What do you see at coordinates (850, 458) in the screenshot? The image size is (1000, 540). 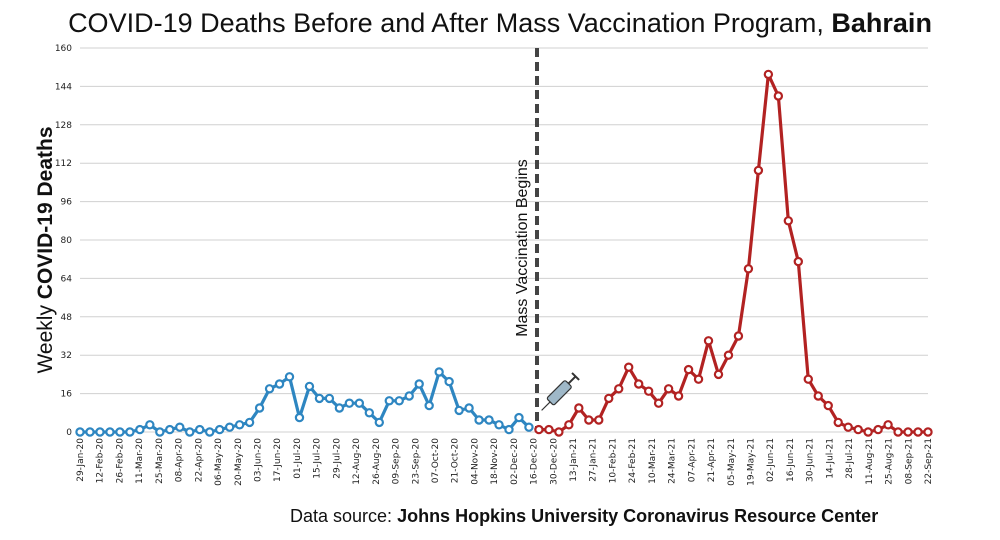 I see `x-tick-label: 28-Jul-21` at bounding box center [850, 458].